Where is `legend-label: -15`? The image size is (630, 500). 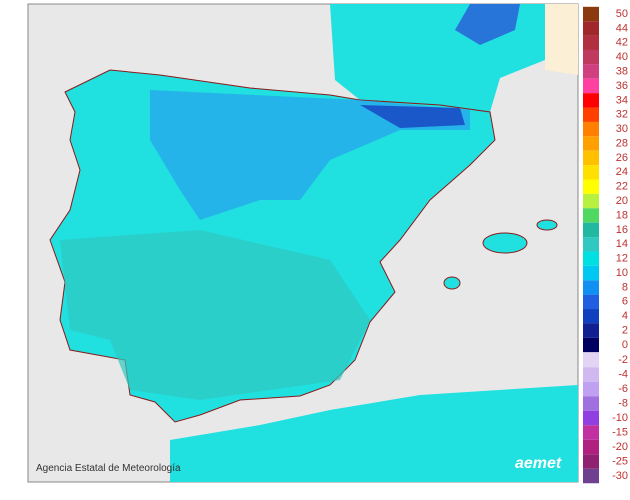
legend-label: -15 is located at coordinates (620, 432).